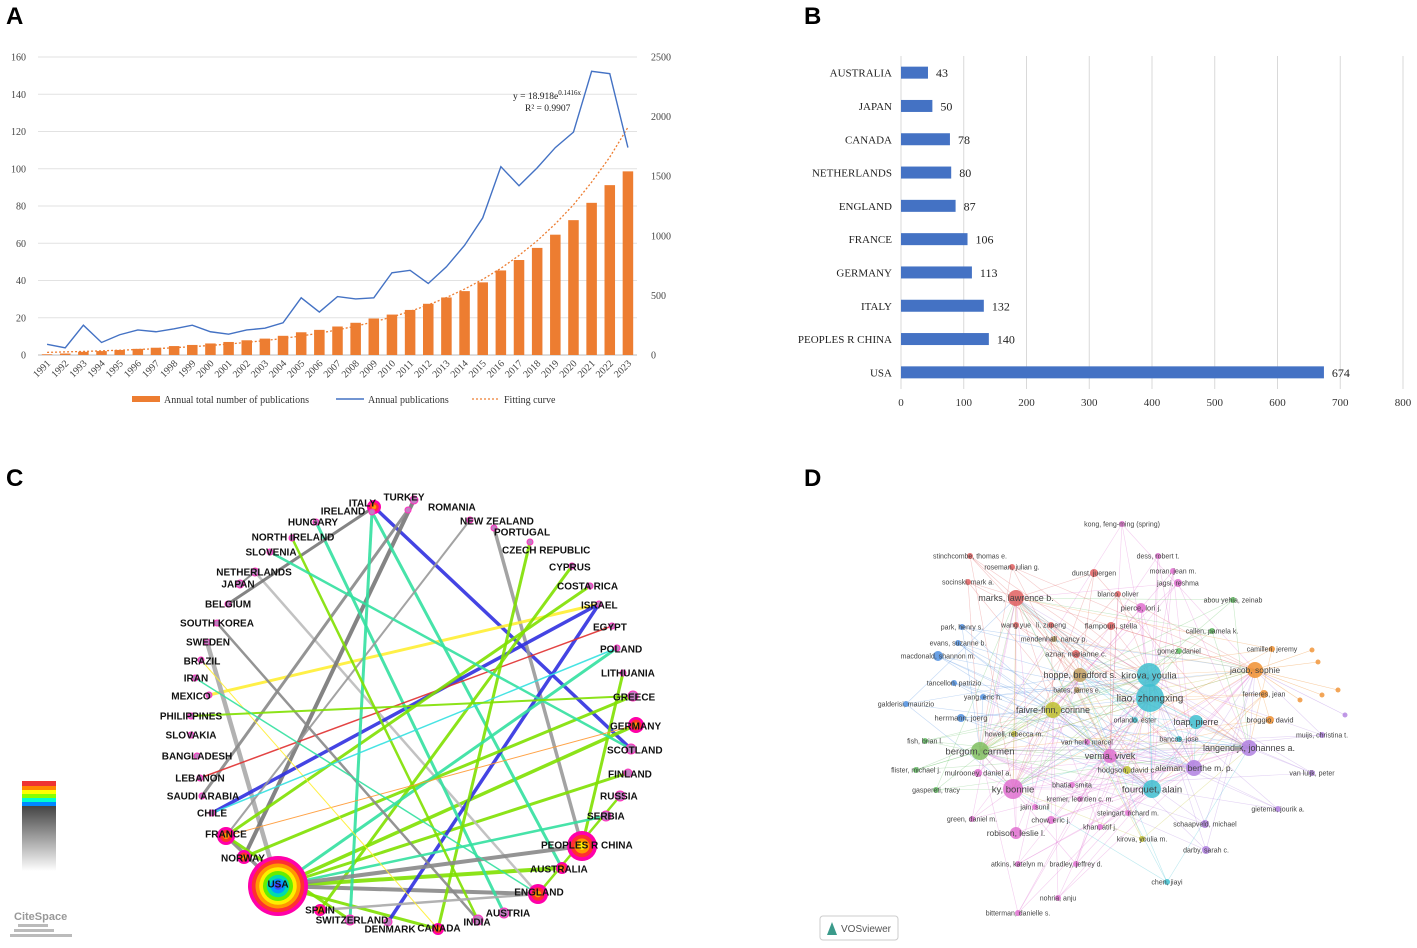  What do you see at coordinates (633, 696) in the screenshot?
I see `node-c-greece` at bounding box center [633, 696].